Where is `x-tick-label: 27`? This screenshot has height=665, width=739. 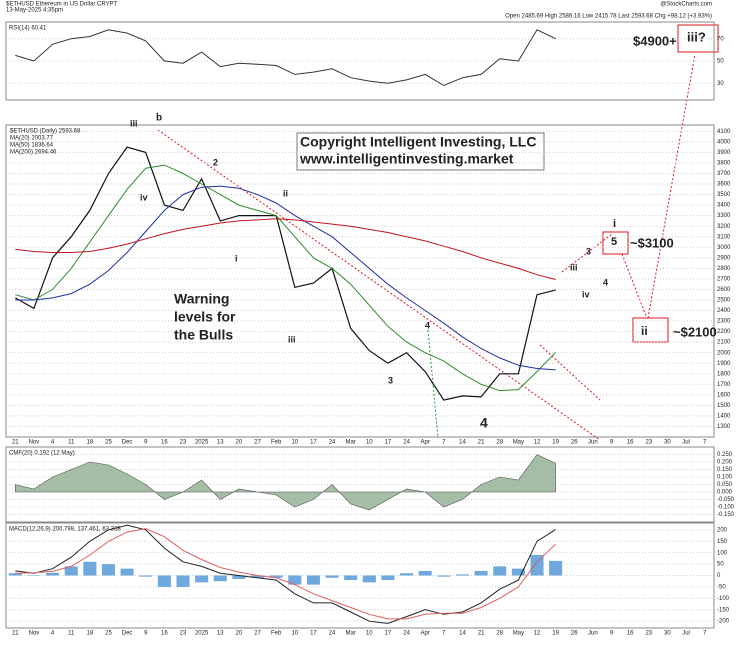
x-tick-label: 27 is located at coordinates (257, 443).